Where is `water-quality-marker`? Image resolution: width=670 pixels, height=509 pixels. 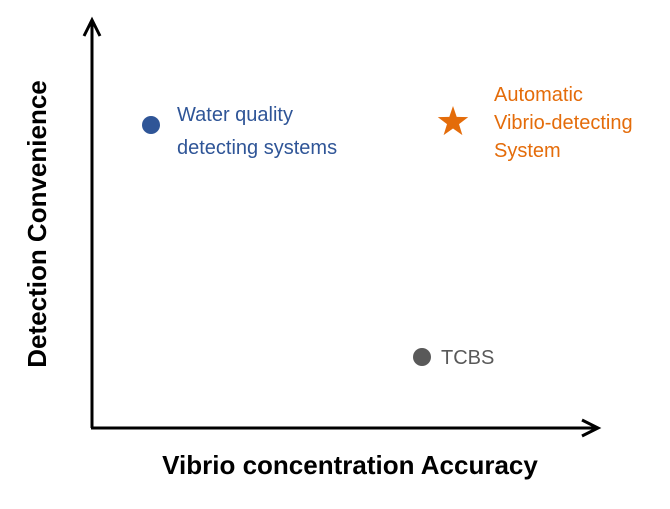 water-quality-marker is located at coordinates (151, 125).